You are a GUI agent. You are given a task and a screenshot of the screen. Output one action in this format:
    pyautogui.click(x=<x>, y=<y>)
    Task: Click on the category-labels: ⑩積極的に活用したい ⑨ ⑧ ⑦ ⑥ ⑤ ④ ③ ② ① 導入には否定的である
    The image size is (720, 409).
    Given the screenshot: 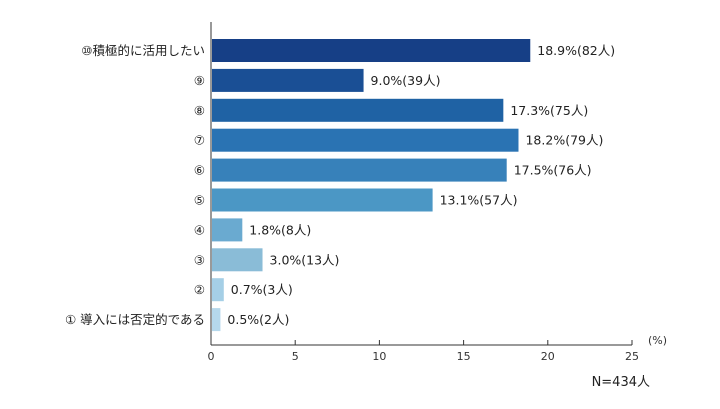 What is the action you would take?
    pyautogui.click(x=135, y=185)
    